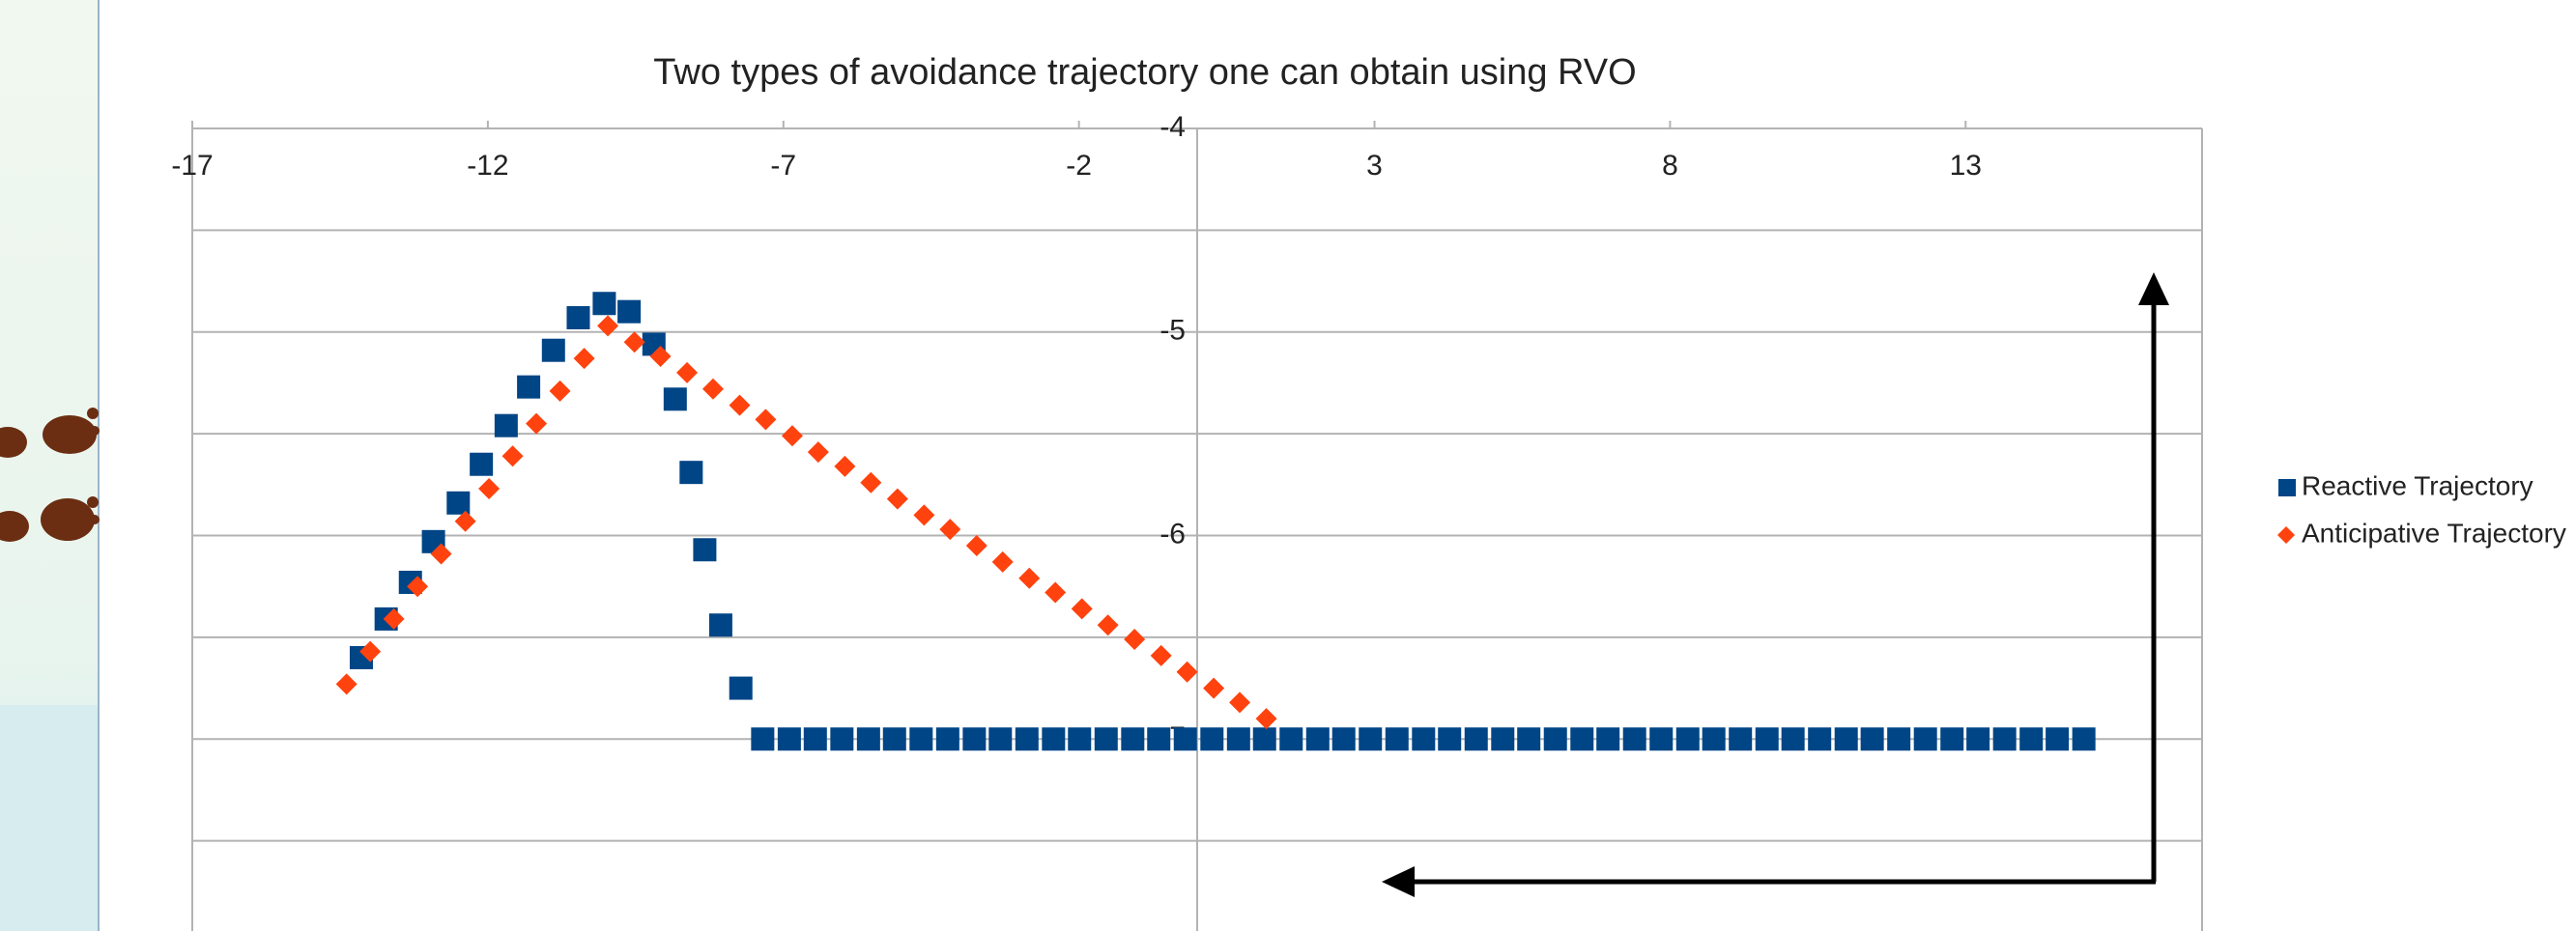  What do you see at coordinates (783, 166) in the screenshot?
I see `x-tick-label: -7` at bounding box center [783, 166].